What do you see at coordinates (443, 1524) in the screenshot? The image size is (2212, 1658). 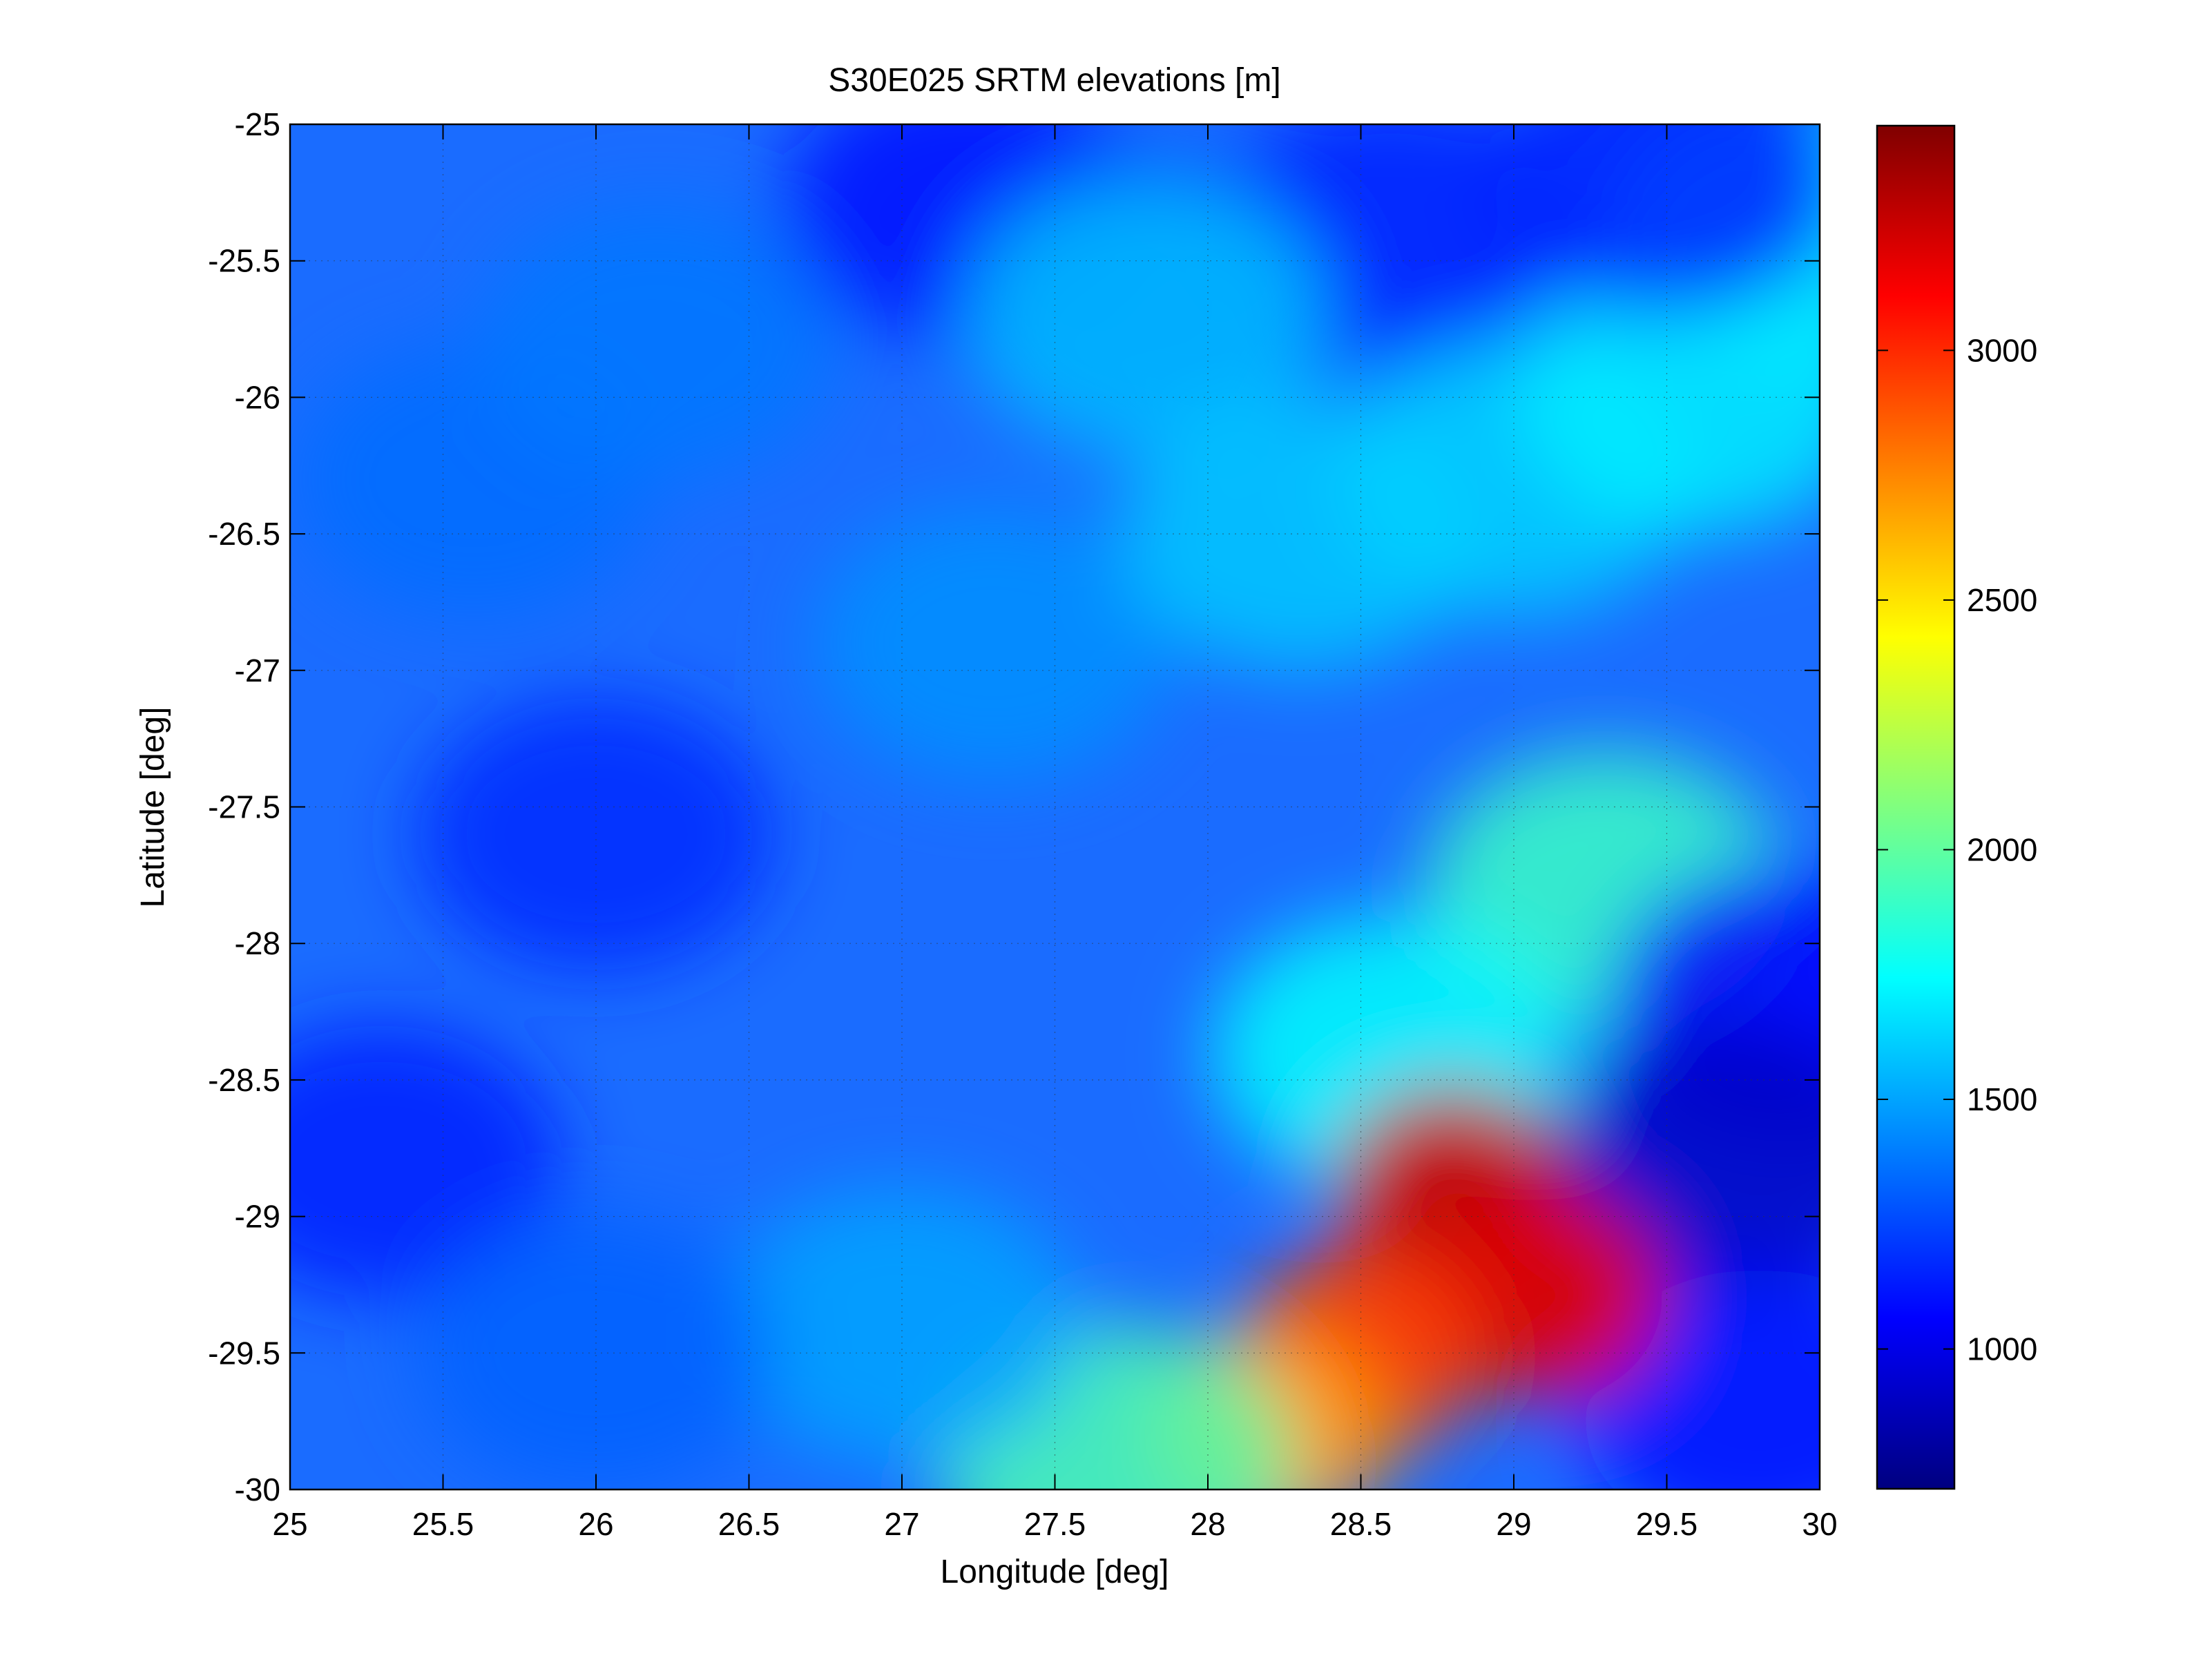 I see `x-tick-label: 25.5` at bounding box center [443, 1524].